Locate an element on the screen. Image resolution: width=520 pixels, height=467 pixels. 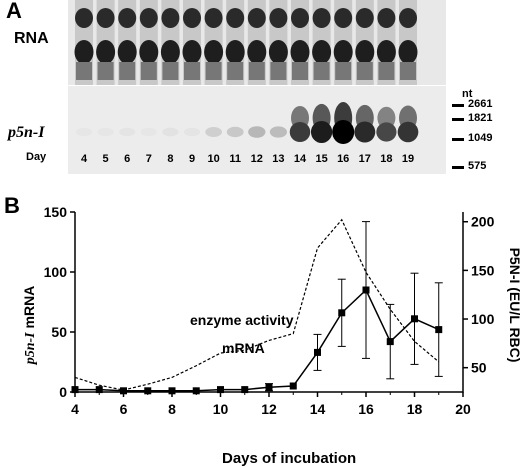
x-tick-label-12: 12 is located at coordinates (269, 409).